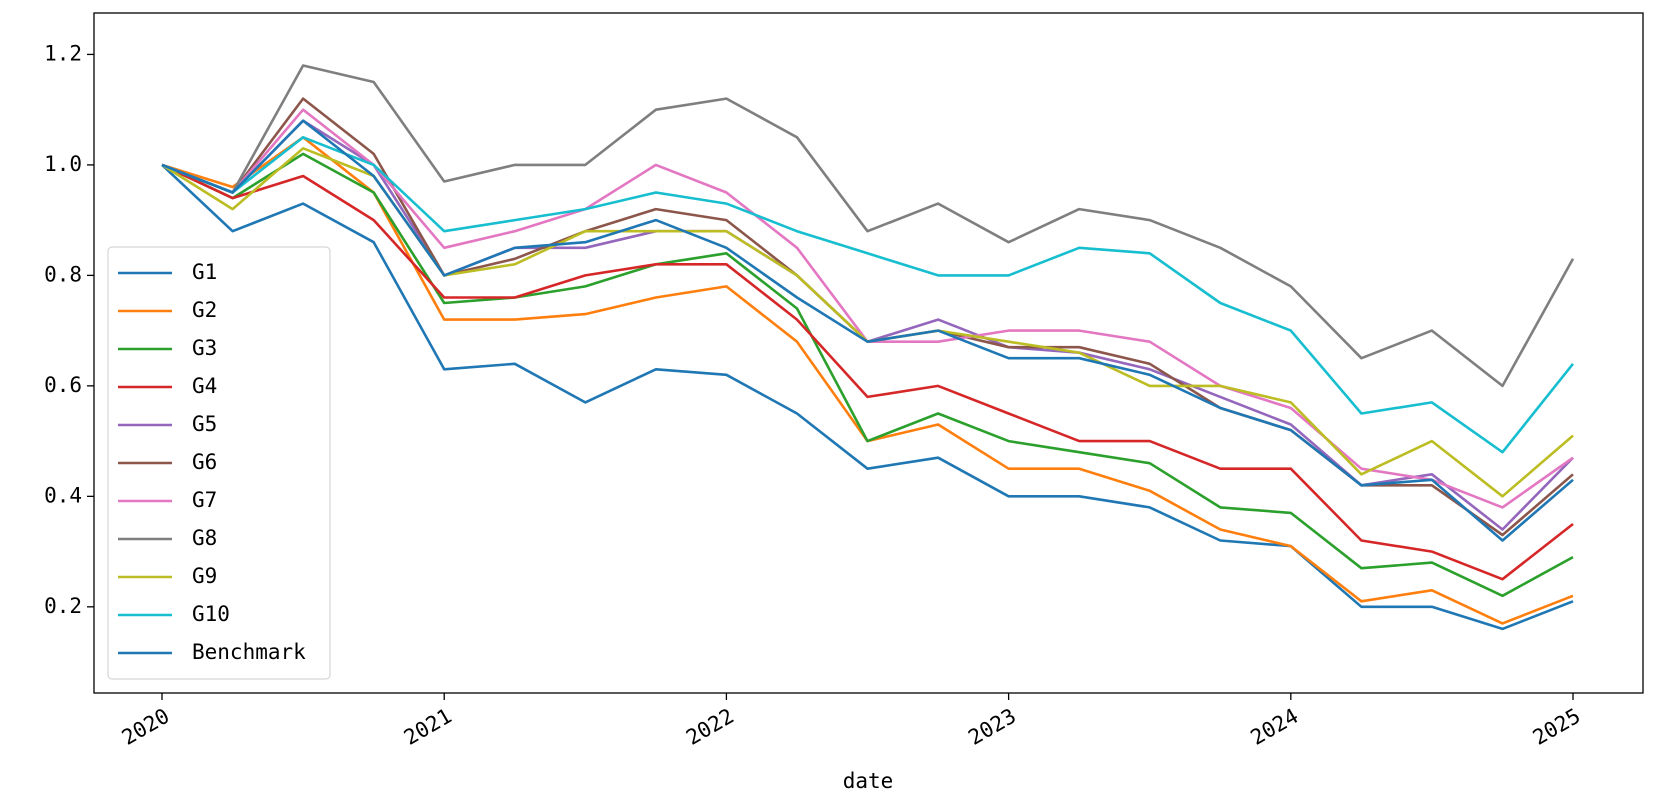 The width and height of the screenshot is (1666, 792). I want to click on y-tick-label: 1.0, so click(63, 164).